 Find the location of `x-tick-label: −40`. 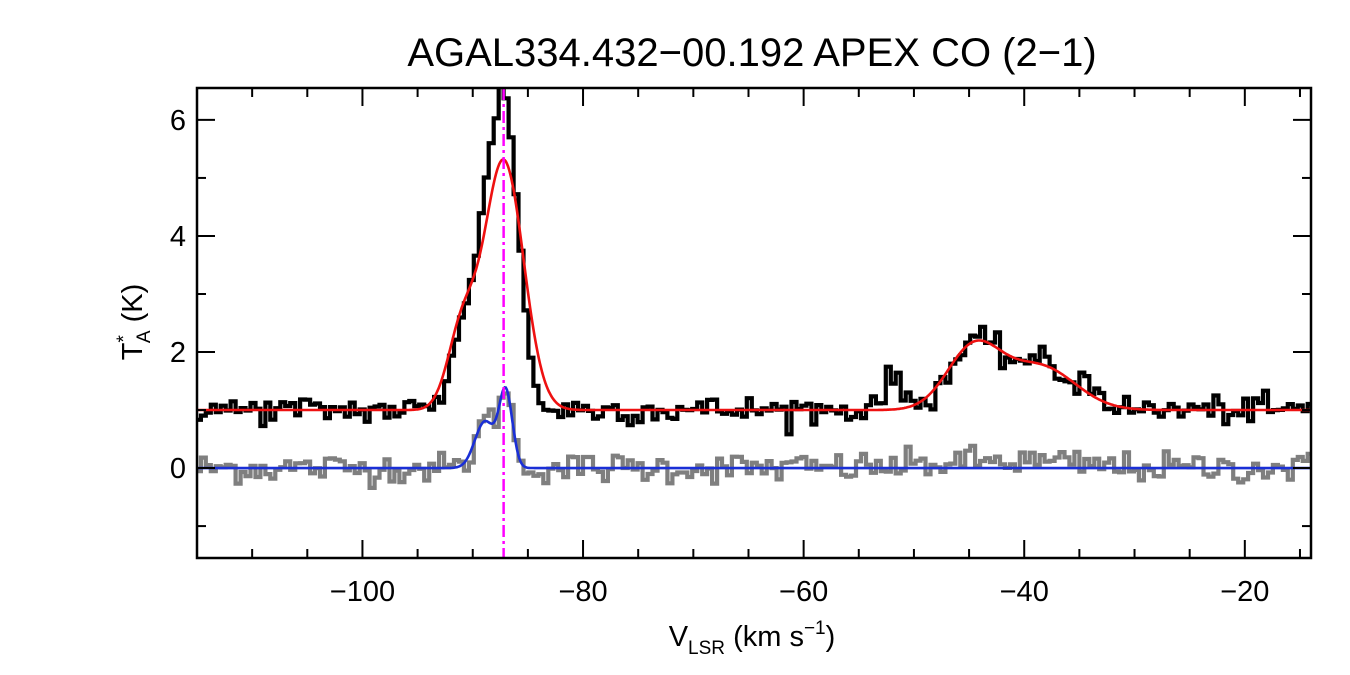

x-tick-label: −40 is located at coordinates (1024, 592).